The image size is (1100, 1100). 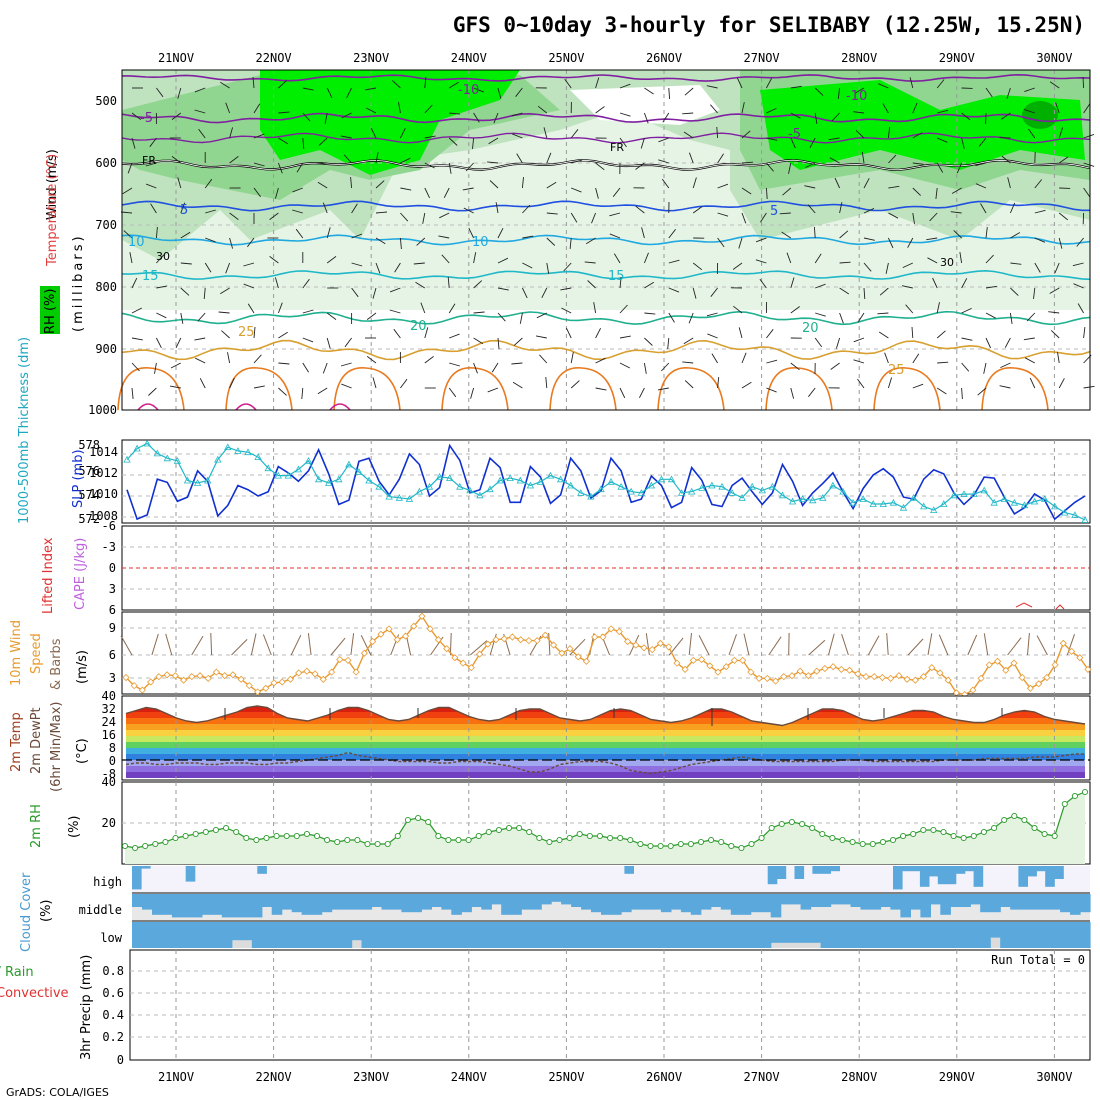 I want to click on li-tick-m3: -3, so click(x=109, y=547).